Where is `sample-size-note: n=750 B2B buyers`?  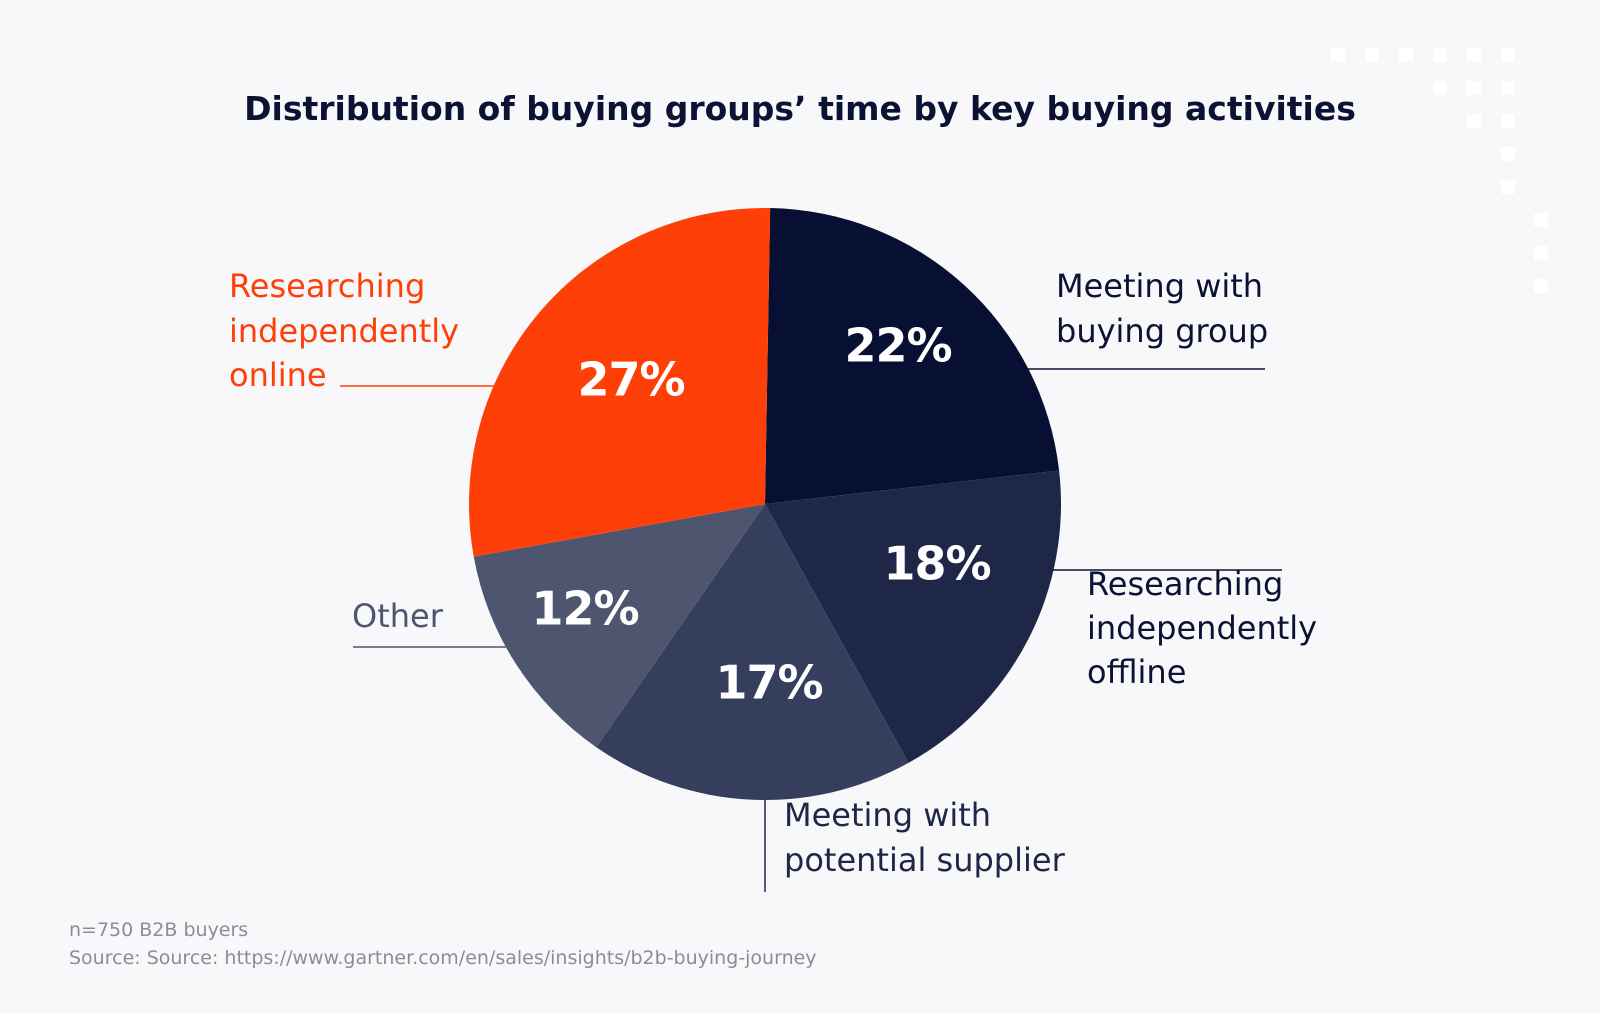
sample-size-note: n=750 B2B buyers is located at coordinates (158, 930).